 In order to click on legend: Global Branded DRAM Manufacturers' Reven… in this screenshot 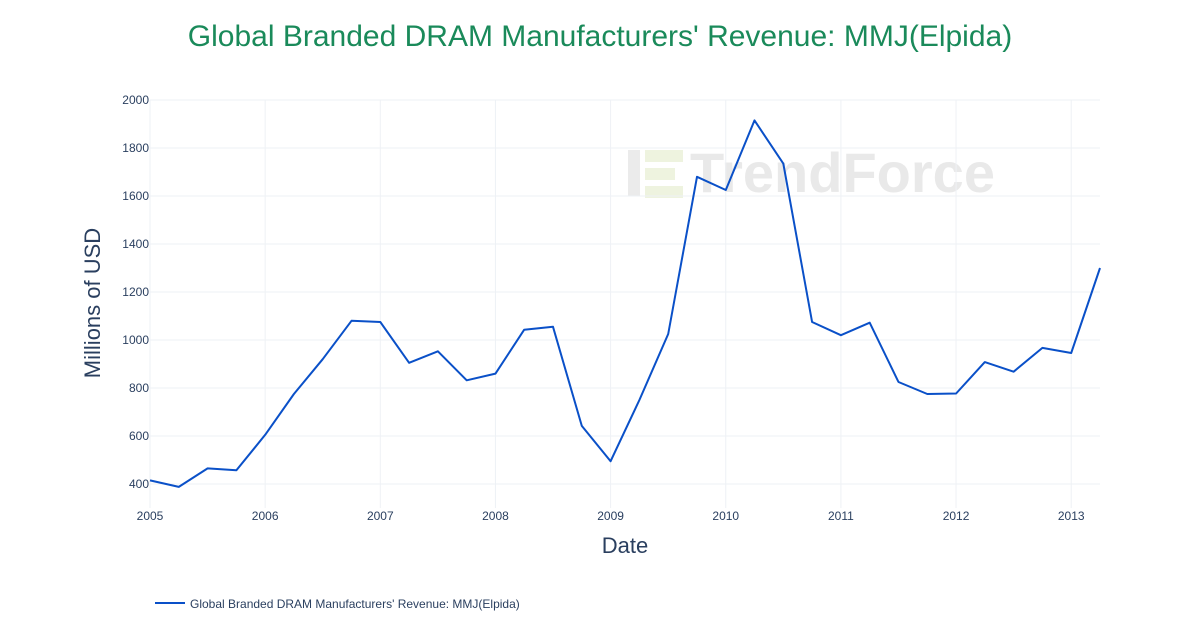, I will do `click(337, 604)`.